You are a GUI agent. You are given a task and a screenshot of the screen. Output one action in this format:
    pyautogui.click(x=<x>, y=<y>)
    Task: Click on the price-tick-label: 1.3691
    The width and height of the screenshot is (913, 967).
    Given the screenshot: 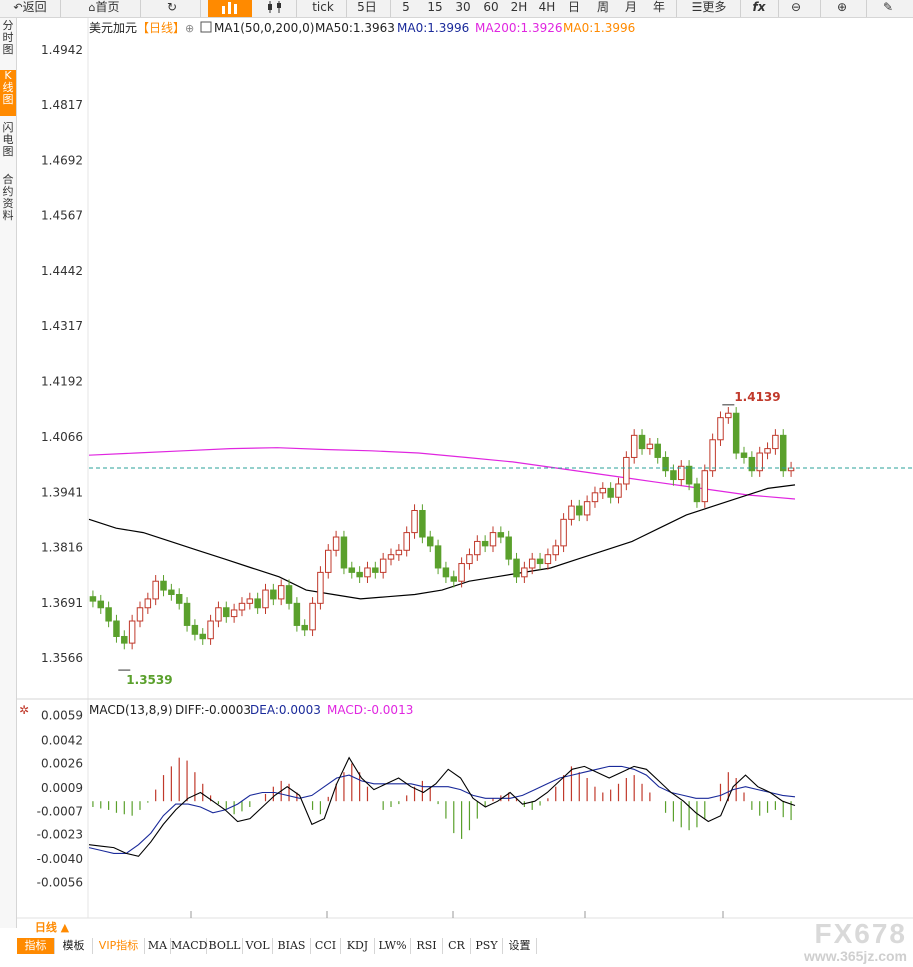 What is the action you would take?
    pyautogui.click(x=62, y=603)
    